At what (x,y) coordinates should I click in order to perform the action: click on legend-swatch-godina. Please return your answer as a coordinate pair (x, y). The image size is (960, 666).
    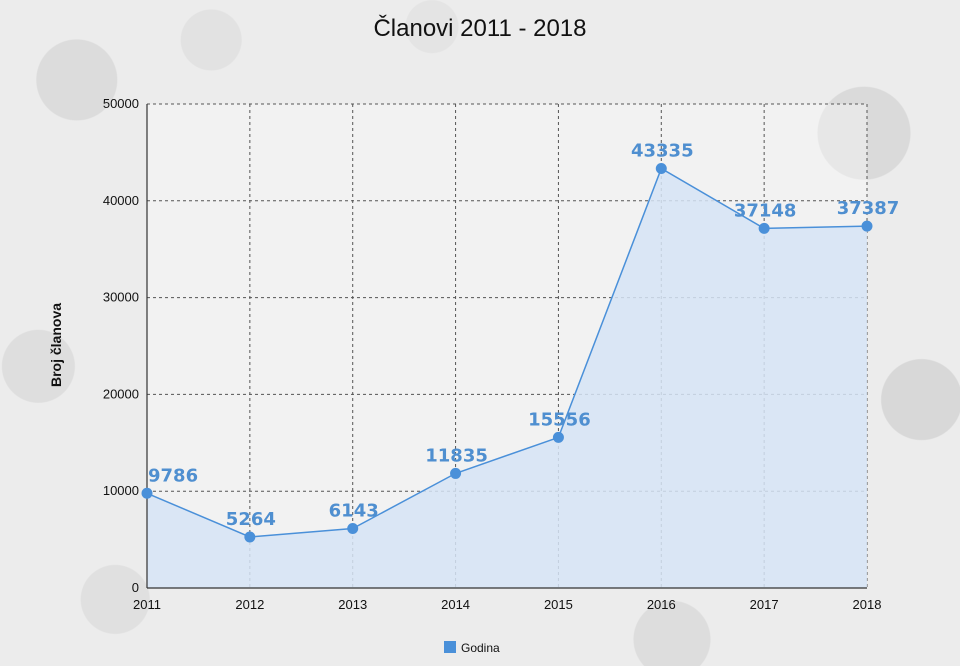
    Looking at the image, I should click on (450, 647).